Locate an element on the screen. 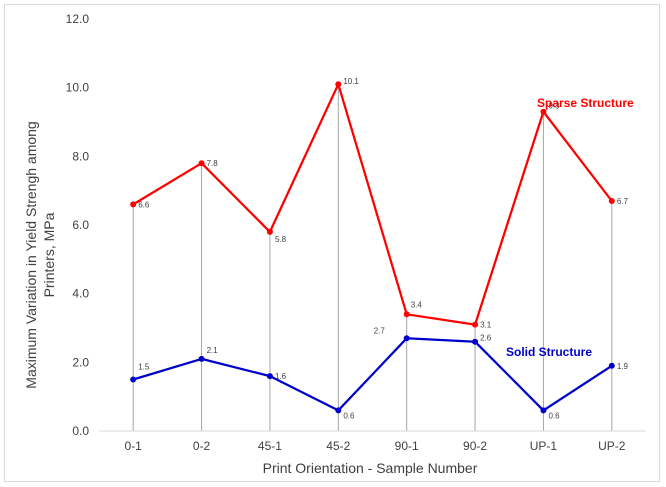 Image resolution: width=666 pixels, height=487 pixels. x-tick-label: 90-1 is located at coordinates (407, 446).